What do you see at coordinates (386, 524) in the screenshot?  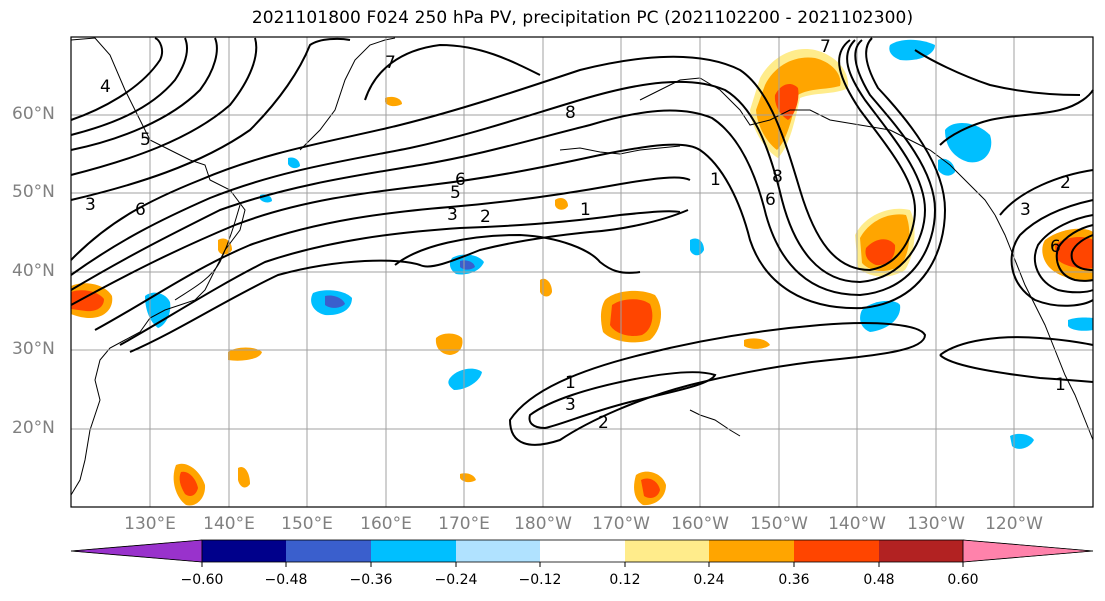 I see `lon-label: 160°E` at bounding box center [386, 524].